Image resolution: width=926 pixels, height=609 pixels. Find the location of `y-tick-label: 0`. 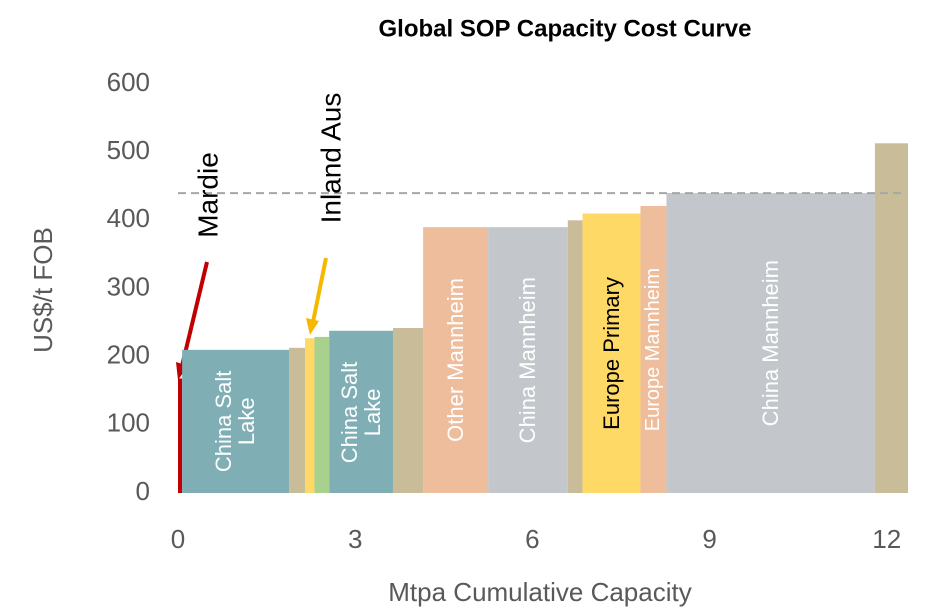

y-tick-label: 0 is located at coordinates (143, 491).